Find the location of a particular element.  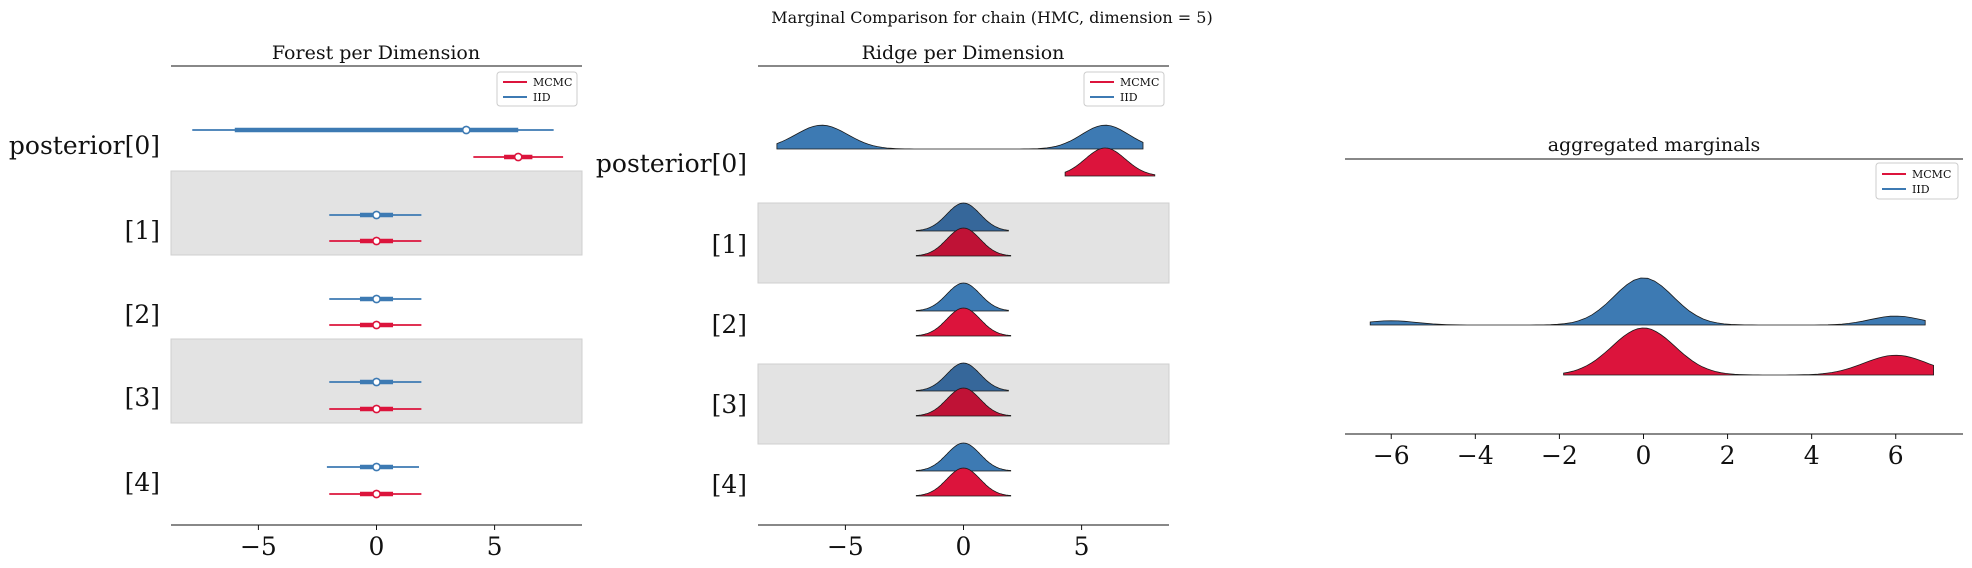

aggregated-tick-label: −2 is located at coordinates (1559, 455).